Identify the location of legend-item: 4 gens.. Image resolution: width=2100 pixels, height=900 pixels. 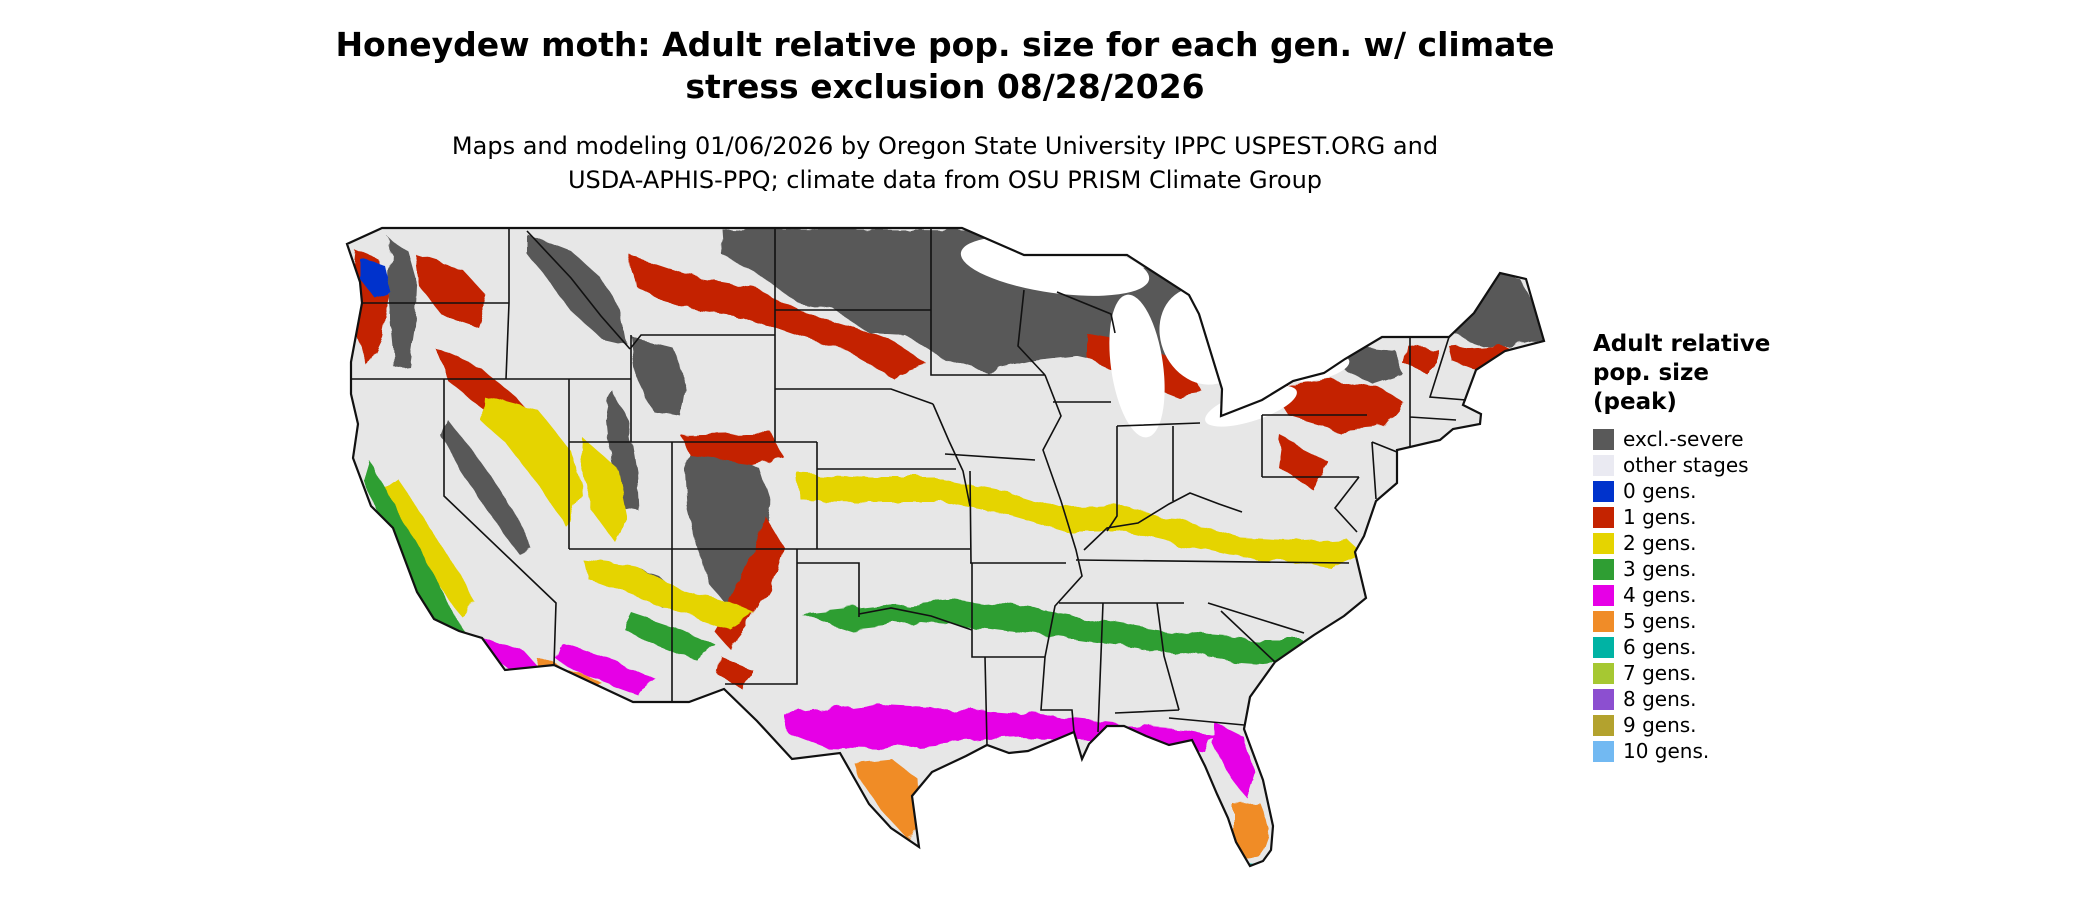
(1733, 595).